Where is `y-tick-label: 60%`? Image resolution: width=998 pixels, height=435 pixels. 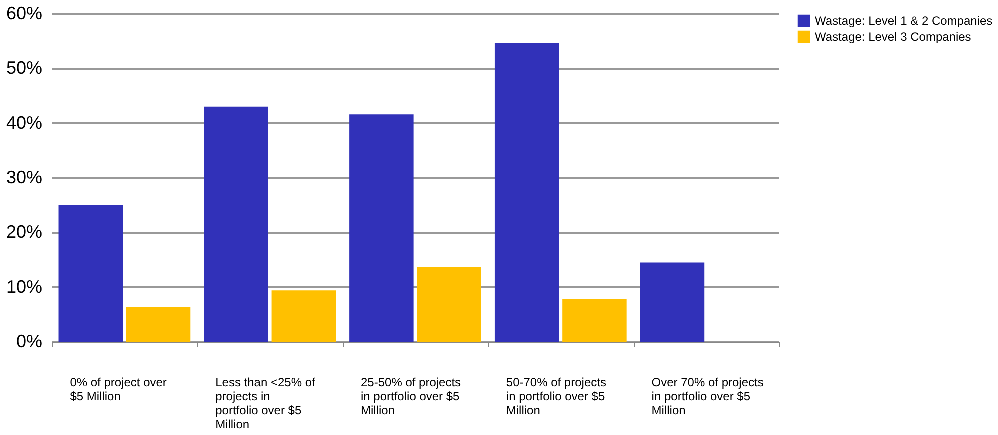
y-tick-label: 60% is located at coordinates (24, 14).